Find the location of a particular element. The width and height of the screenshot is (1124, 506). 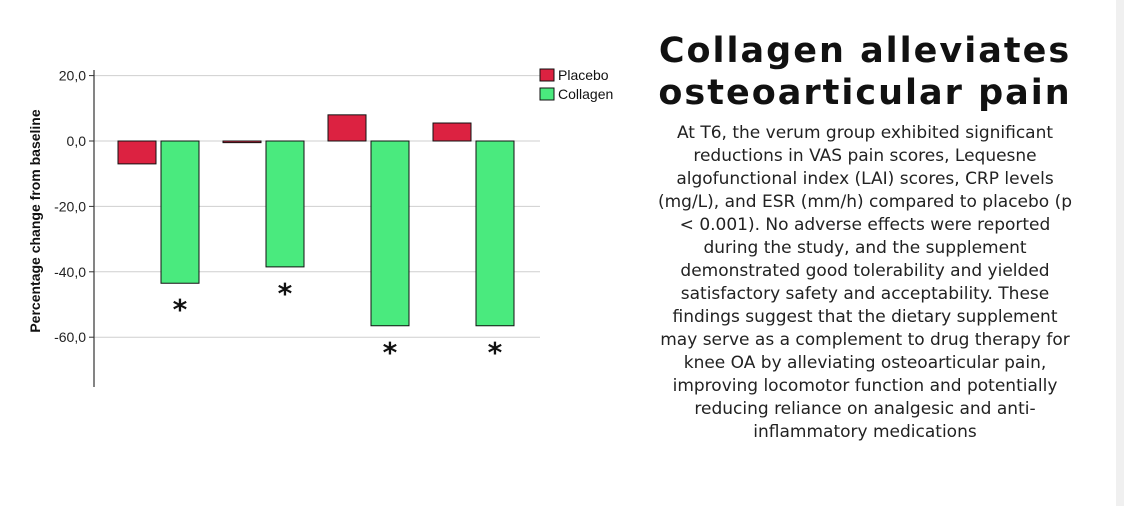

y-tick-label: 20,0 is located at coordinates (72, 76).